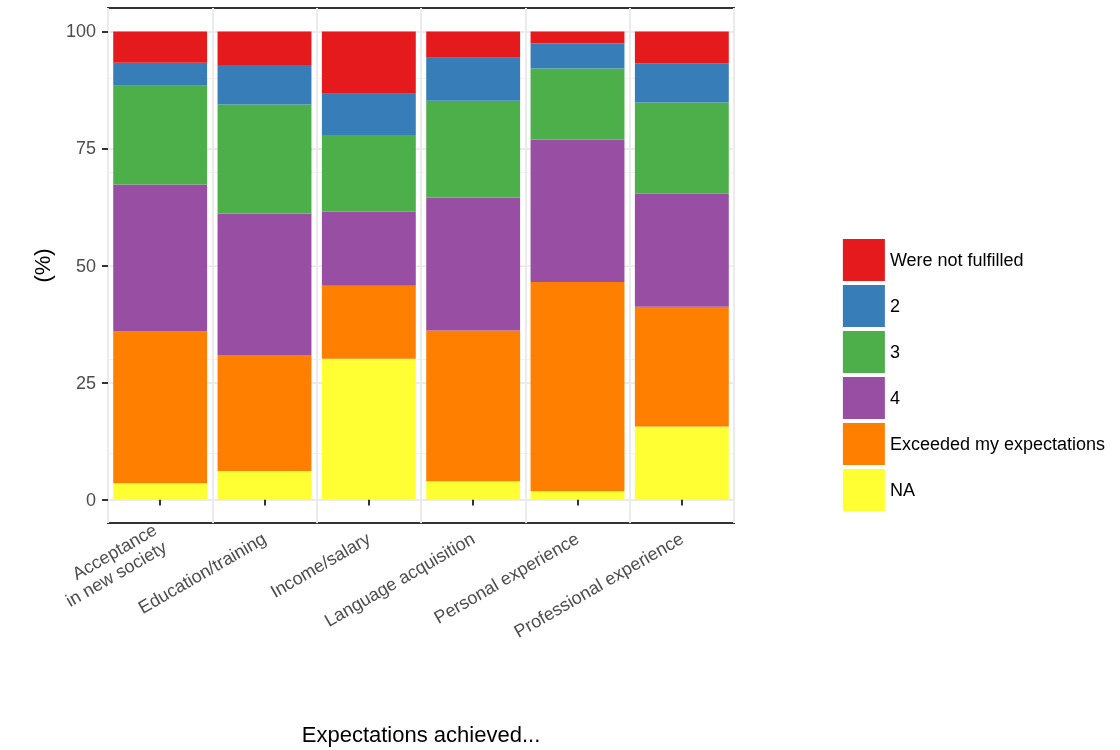  What do you see at coordinates (42, 265) in the screenshot?
I see `y-axis-title: (%)` at bounding box center [42, 265].